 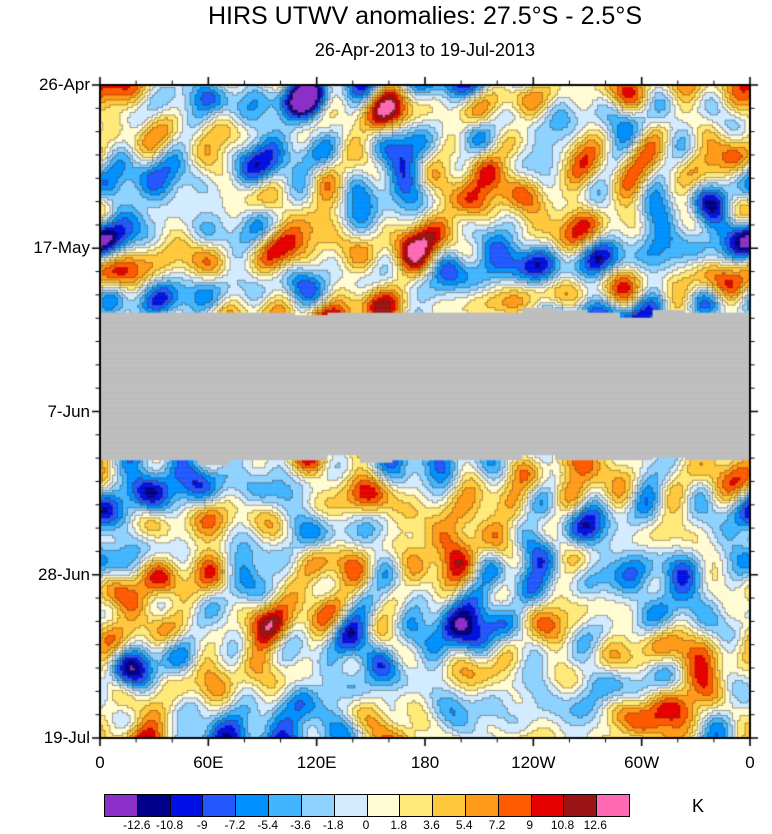 I want to click on longitude-tick-label: 60E, so click(x=208, y=762).